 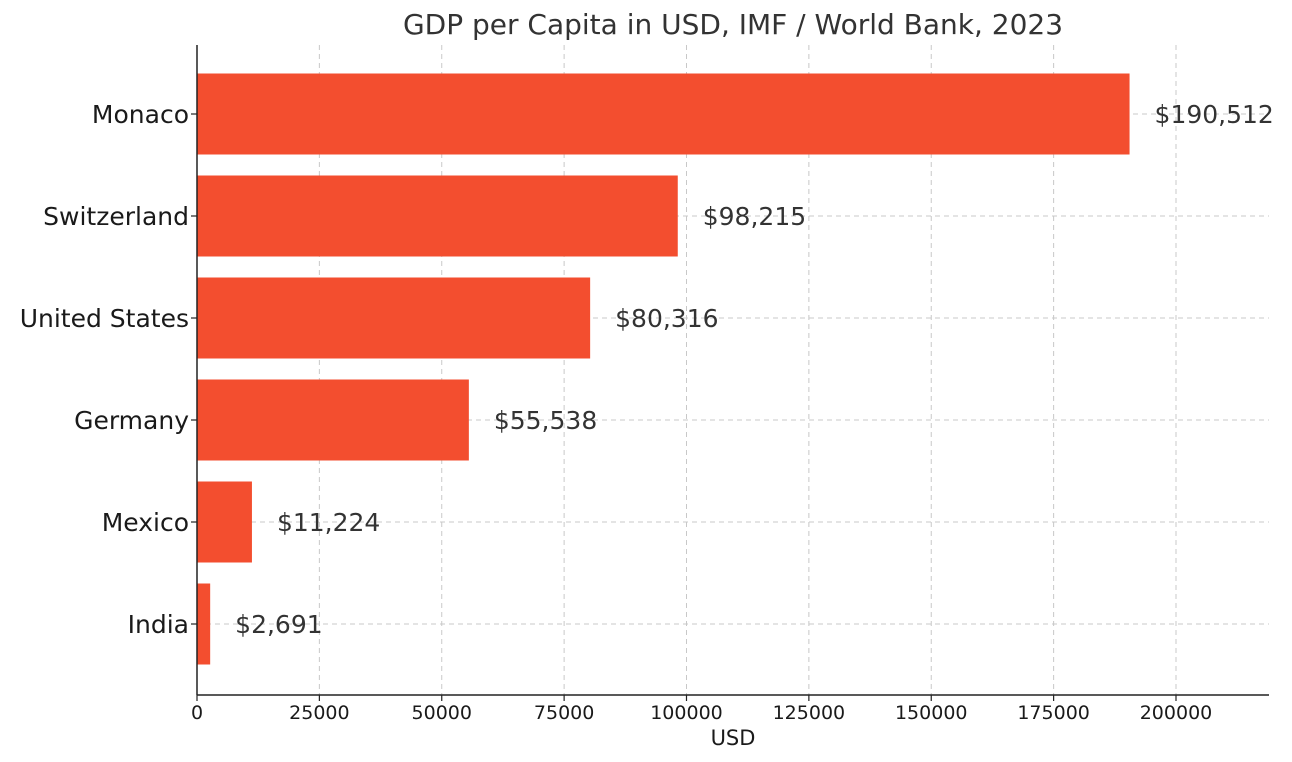 What do you see at coordinates (733, 738) in the screenshot?
I see `x-axis-label: USD` at bounding box center [733, 738].